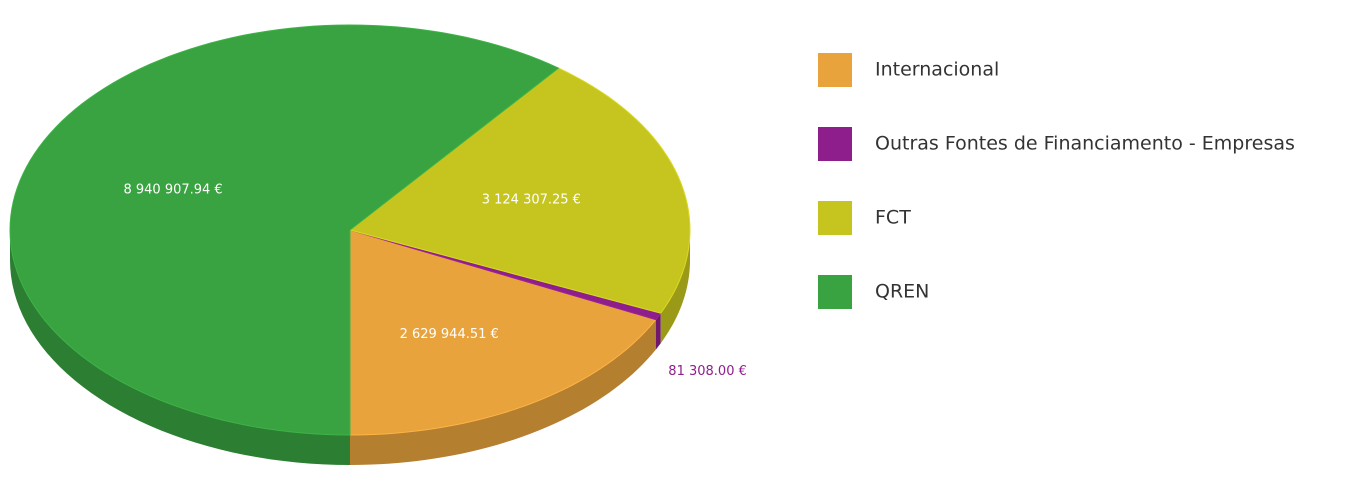  Describe the element at coordinates (937, 70) in the screenshot. I see `legend-label: Internacional` at that location.